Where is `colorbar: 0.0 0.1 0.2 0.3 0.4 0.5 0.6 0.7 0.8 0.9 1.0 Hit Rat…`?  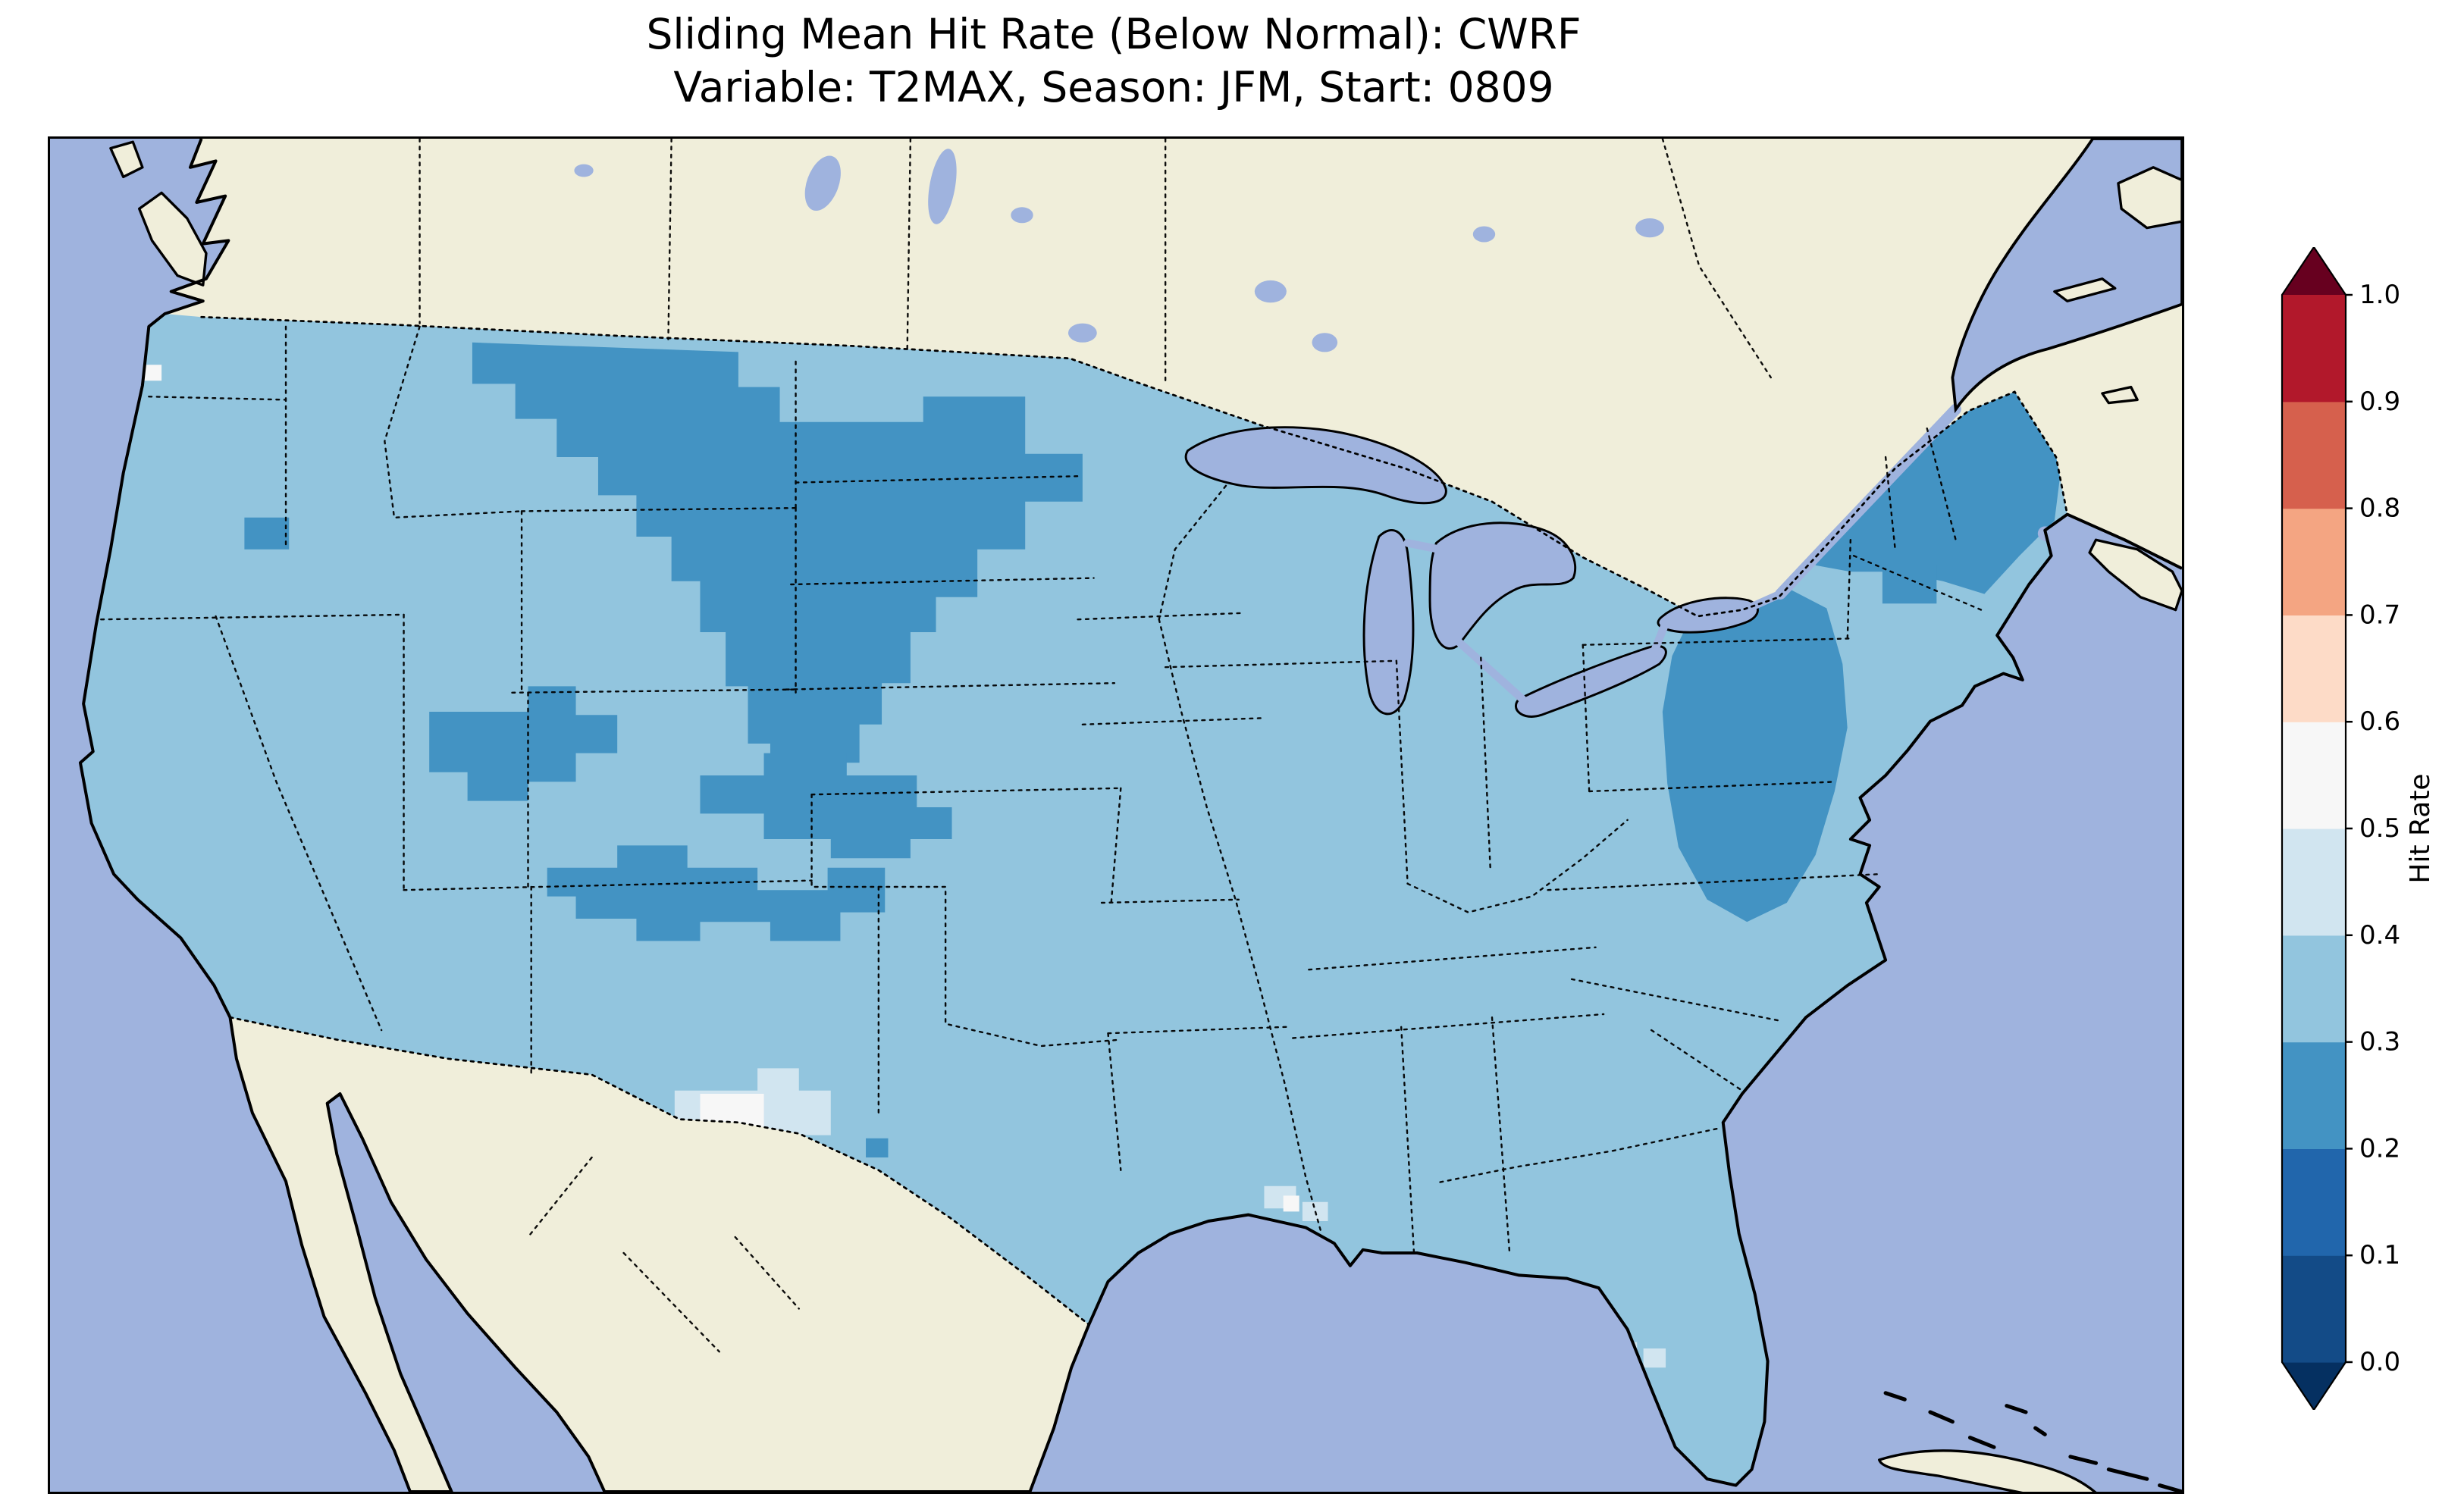 colorbar: 0.0 0.1 0.2 0.3 0.4 0.5 0.6 0.7 0.8 0.9 1.0 Hit Rat… is located at coordinates (2365, 828).